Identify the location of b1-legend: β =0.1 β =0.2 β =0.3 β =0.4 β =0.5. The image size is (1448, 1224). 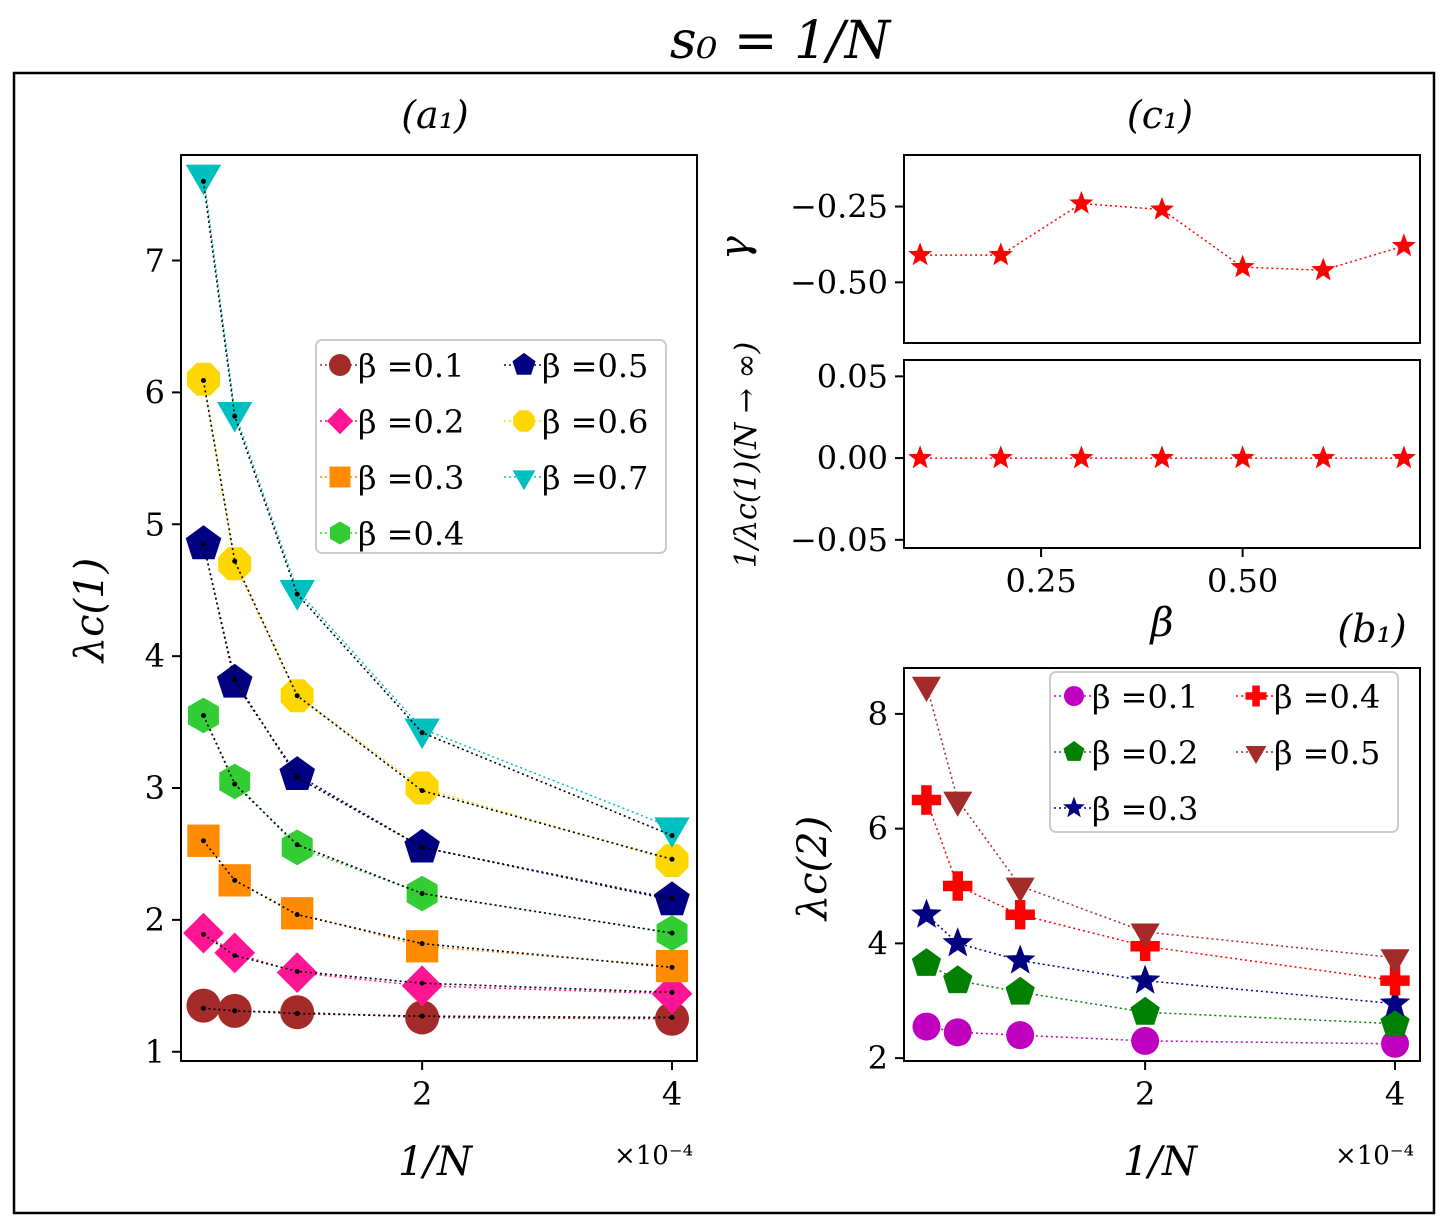
(1224, 752).